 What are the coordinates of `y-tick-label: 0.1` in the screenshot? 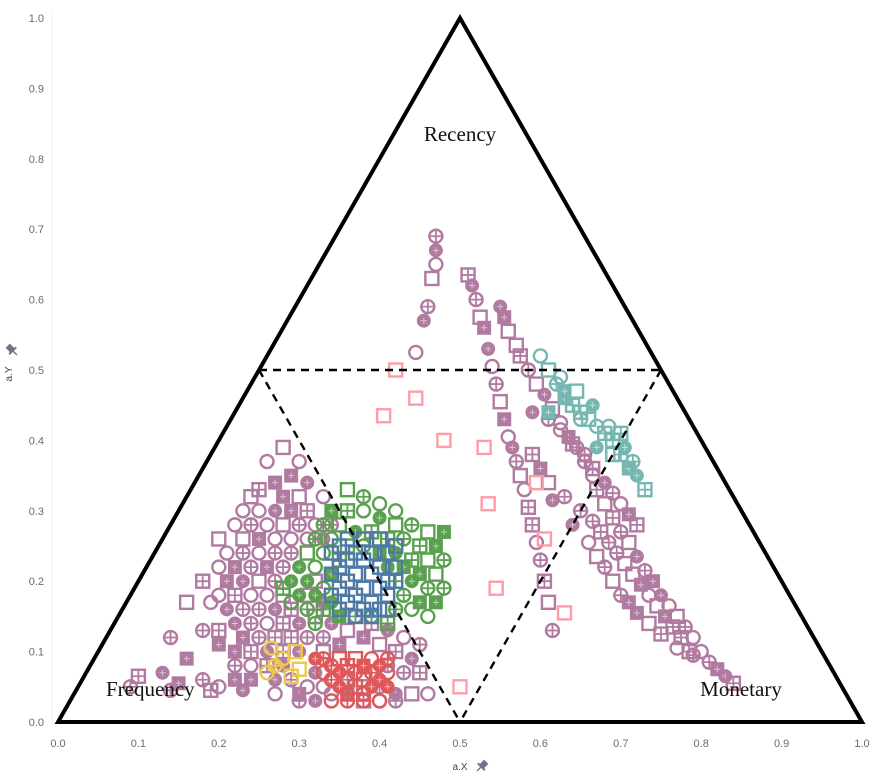 It's located at (36, 653).